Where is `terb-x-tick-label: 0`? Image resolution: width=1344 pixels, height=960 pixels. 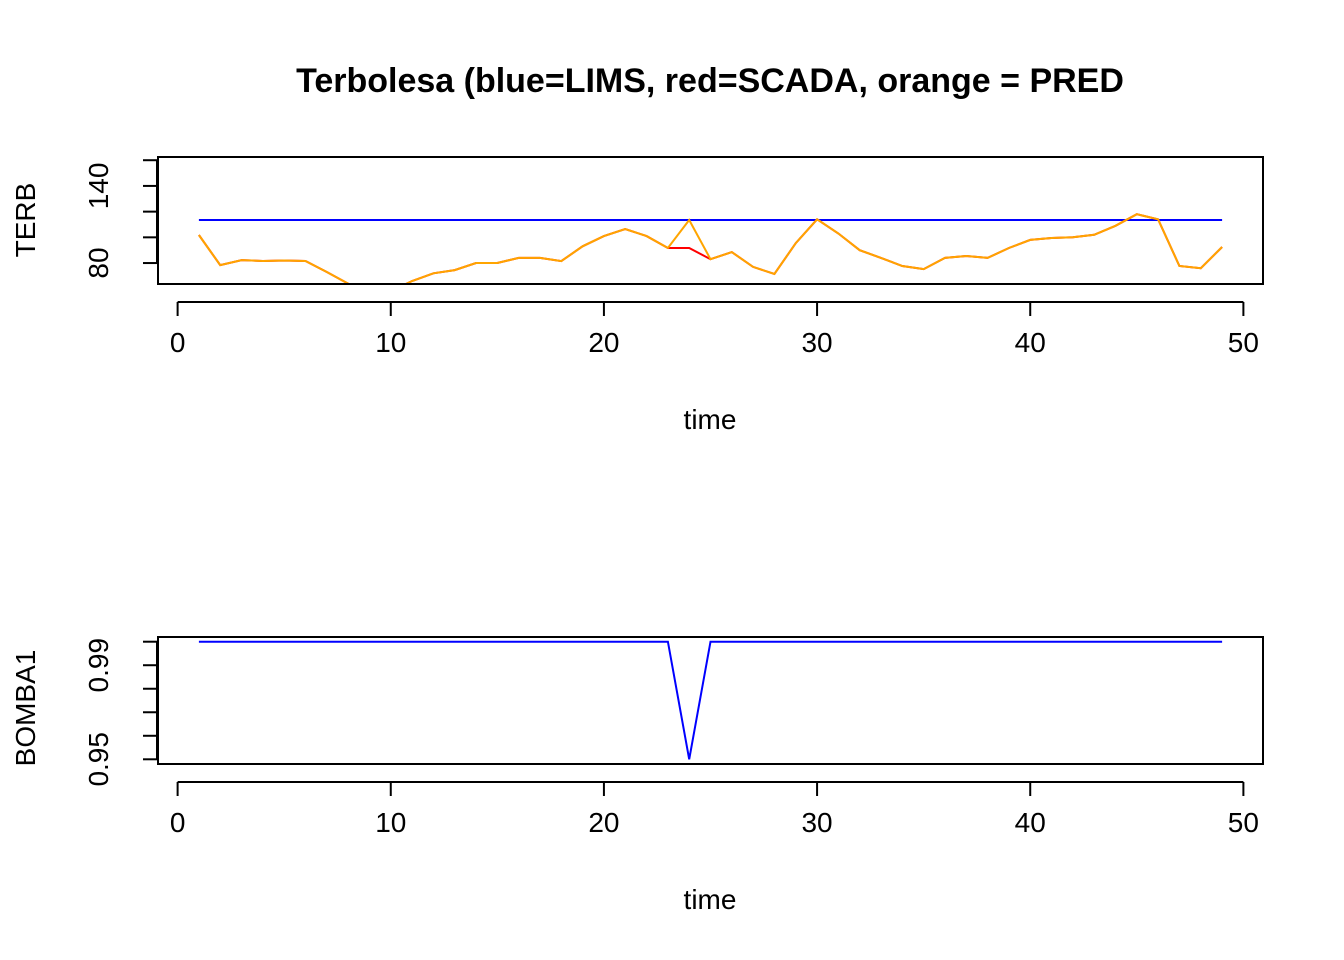
terb-x-tick-label: 0 is located at coordinates (178, 342).